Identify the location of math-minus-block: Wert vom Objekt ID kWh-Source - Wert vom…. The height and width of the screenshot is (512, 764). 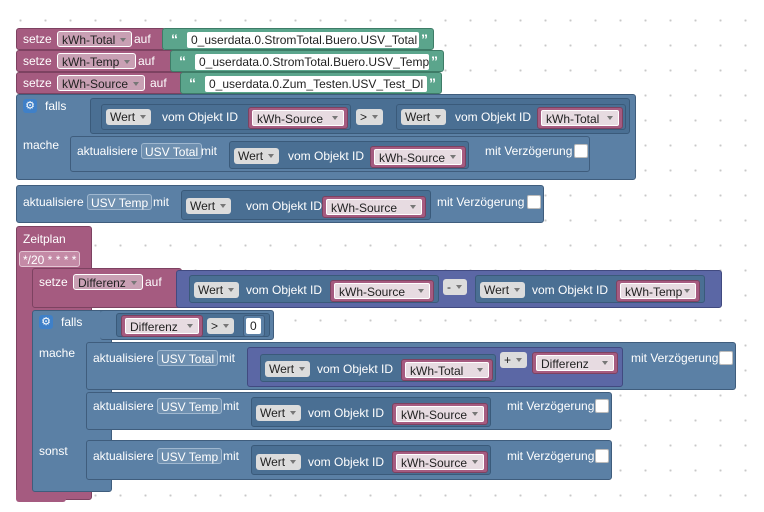
(449, 289).